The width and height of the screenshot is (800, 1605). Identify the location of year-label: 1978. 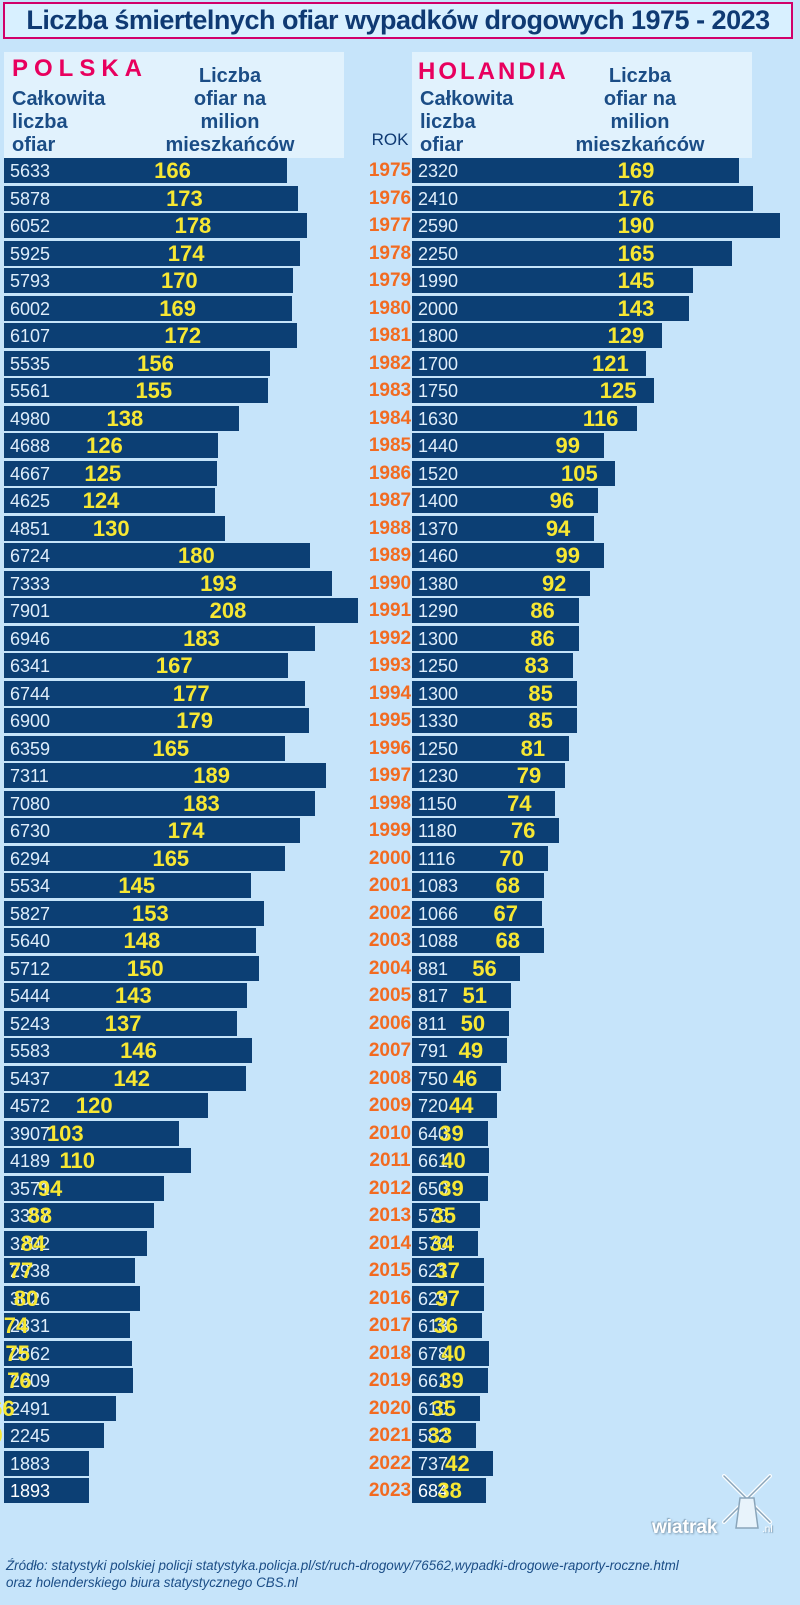
(390, 253).